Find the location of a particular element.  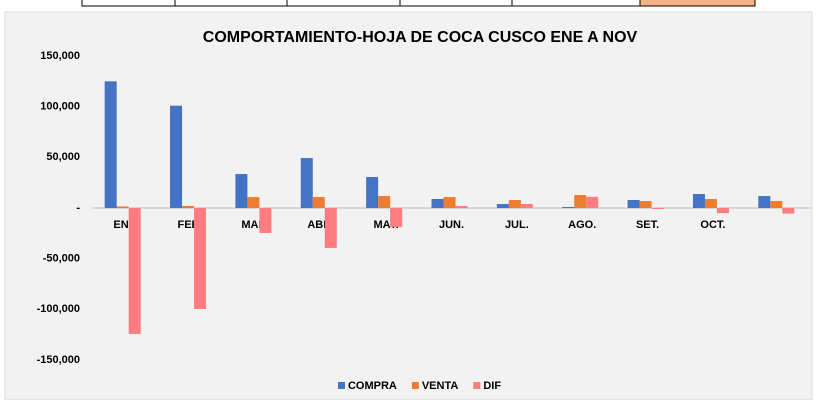

table-row is located at coordinates (418, 3).